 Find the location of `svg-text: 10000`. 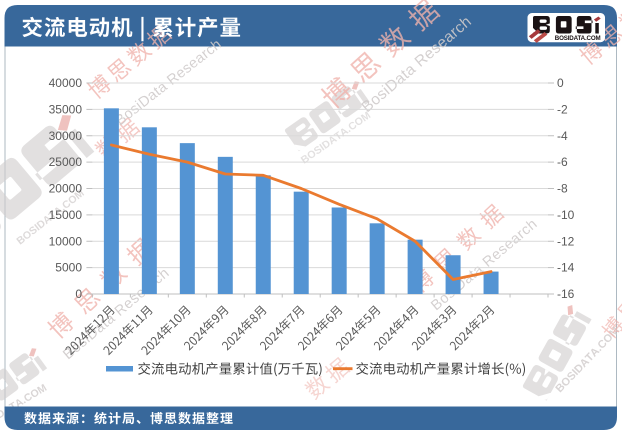

svg-text: 10000 is located at coordinates (66, 241).